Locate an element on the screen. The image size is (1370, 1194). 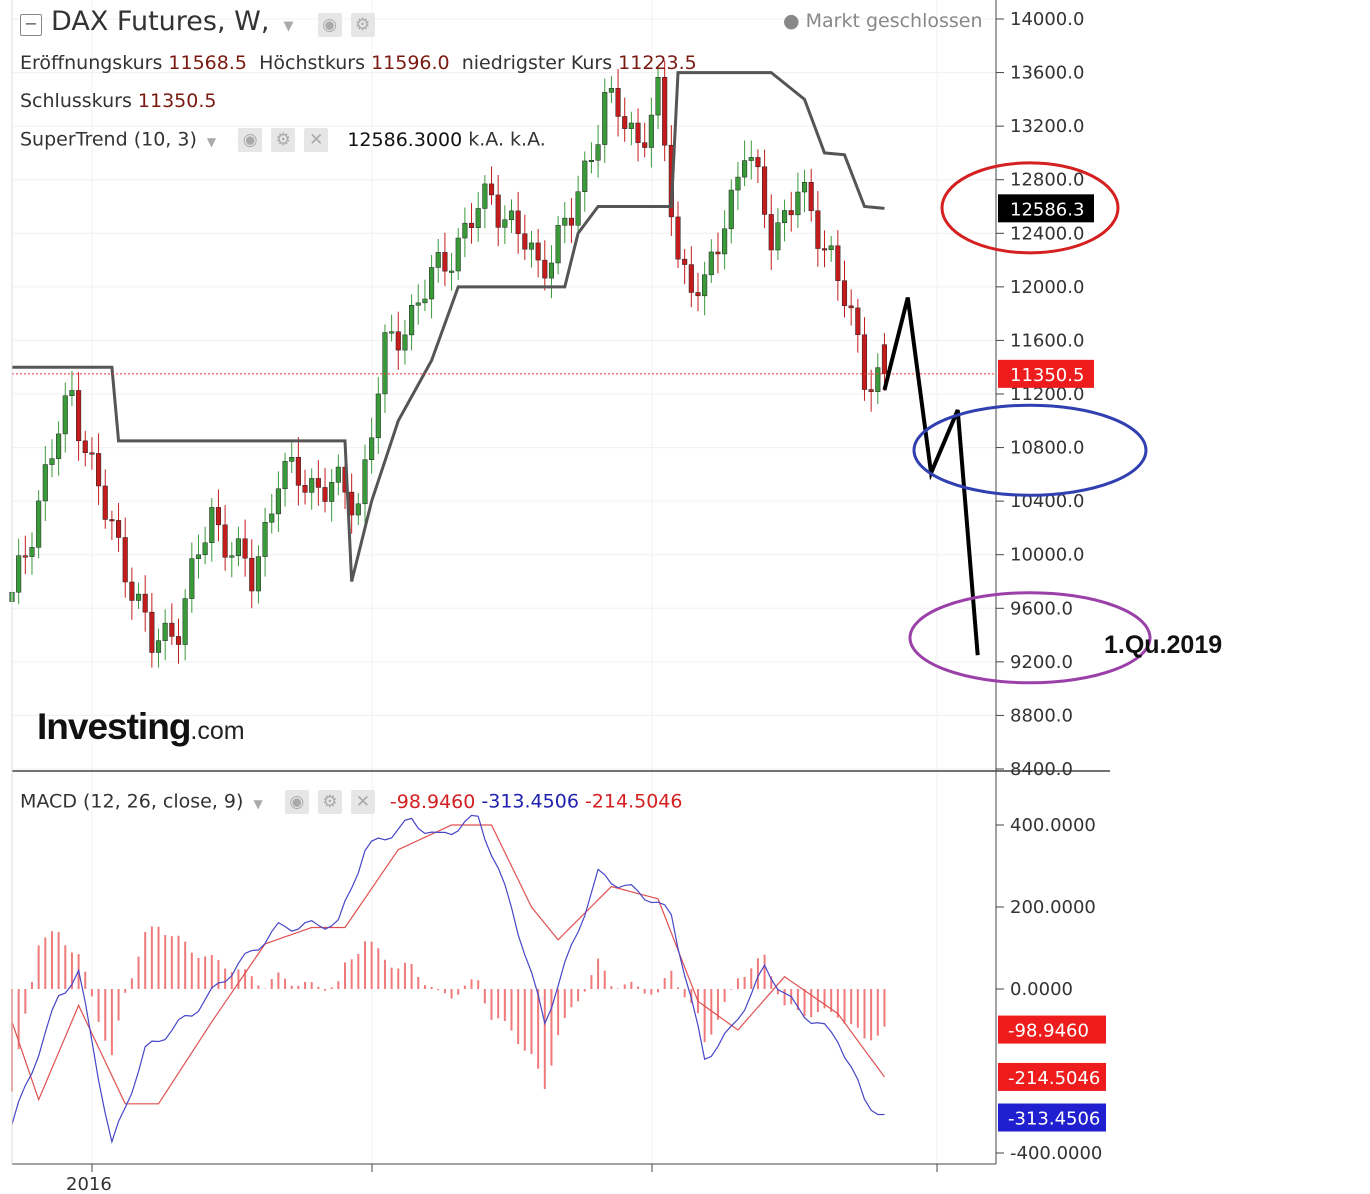
last-price-tag-bg is located at coordinates (1046, 373).